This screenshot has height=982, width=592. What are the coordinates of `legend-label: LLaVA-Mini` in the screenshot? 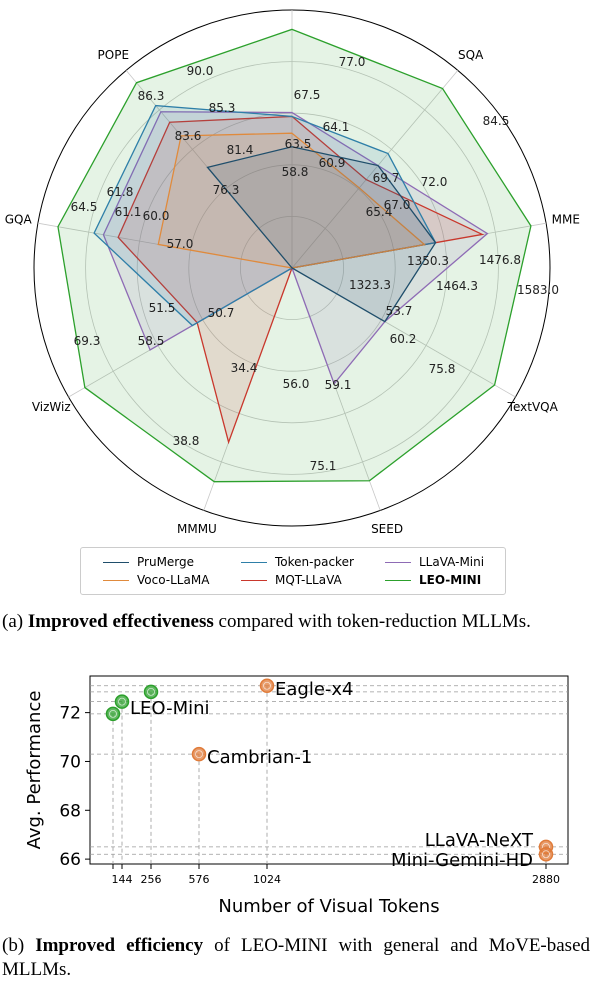 It's located at (452, 562).